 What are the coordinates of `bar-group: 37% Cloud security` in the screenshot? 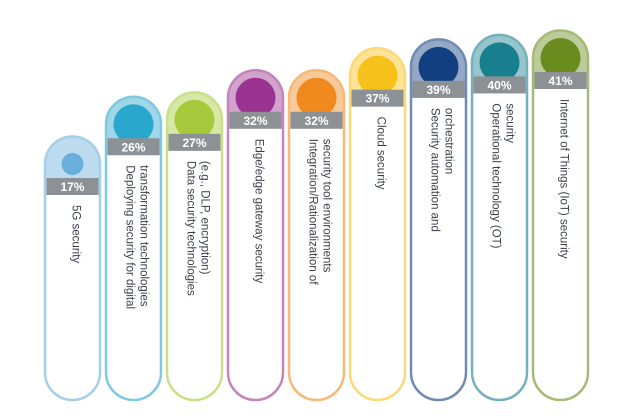 It's located at (377, 224).